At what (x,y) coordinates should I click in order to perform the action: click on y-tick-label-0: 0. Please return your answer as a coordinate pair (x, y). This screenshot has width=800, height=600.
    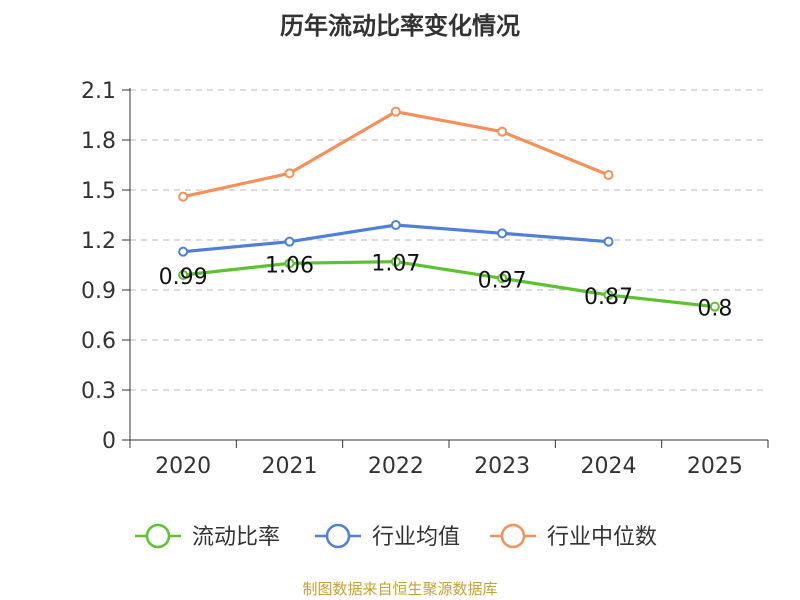
    Looking at the image, I should click on (109, 441).